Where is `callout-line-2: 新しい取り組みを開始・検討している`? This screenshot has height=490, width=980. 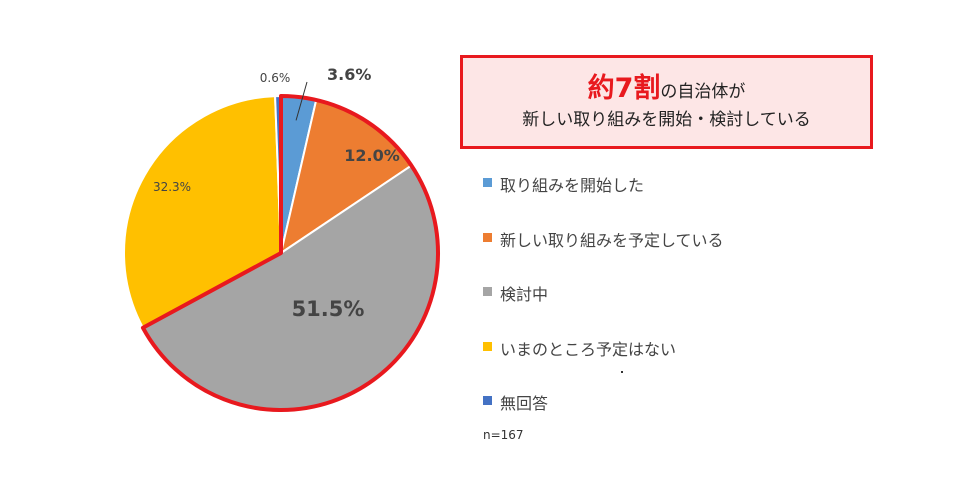
callout-line-2: 新しい取り組みを開始・検討している is located at coordinates (666, 120).